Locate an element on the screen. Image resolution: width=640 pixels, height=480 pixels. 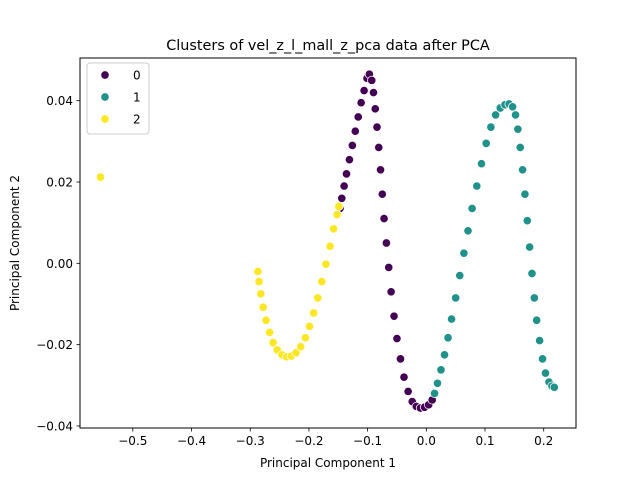
y-tick-label: 0.04 is located at coordinates (59, 101).